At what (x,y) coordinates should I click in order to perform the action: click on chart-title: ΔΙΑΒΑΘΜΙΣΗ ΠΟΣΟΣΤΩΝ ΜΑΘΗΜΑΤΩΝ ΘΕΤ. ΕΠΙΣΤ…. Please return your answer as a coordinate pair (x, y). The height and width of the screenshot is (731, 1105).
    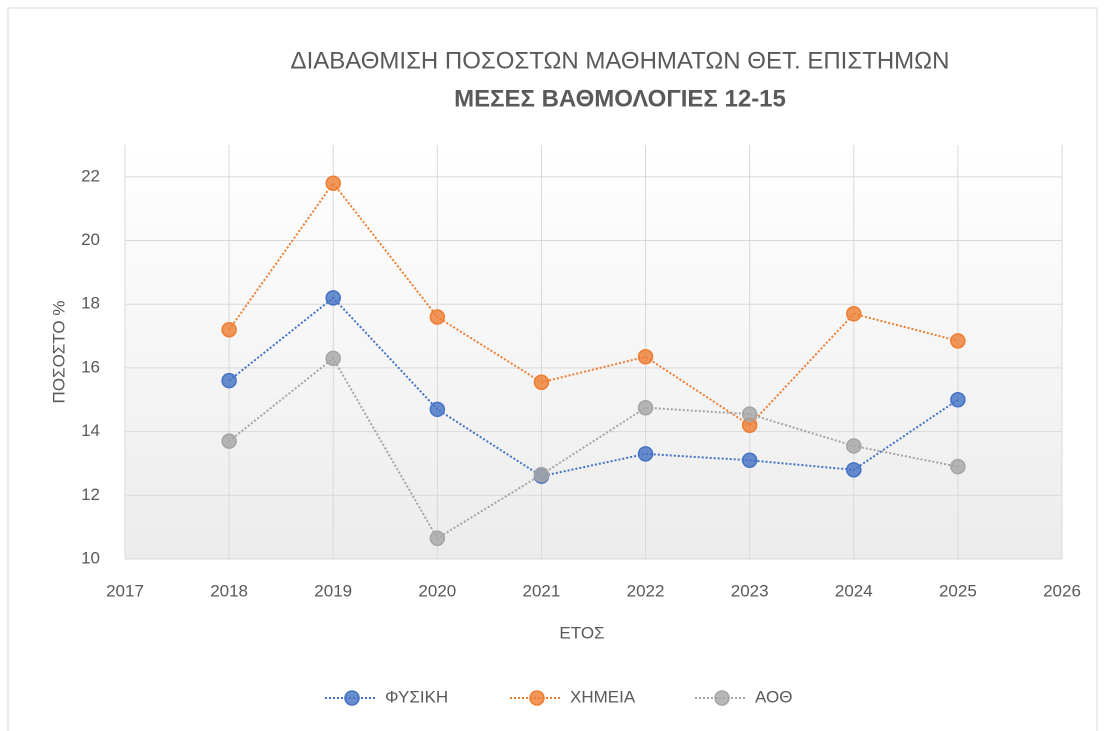
    Looking at the image, I should click on (620, 60).